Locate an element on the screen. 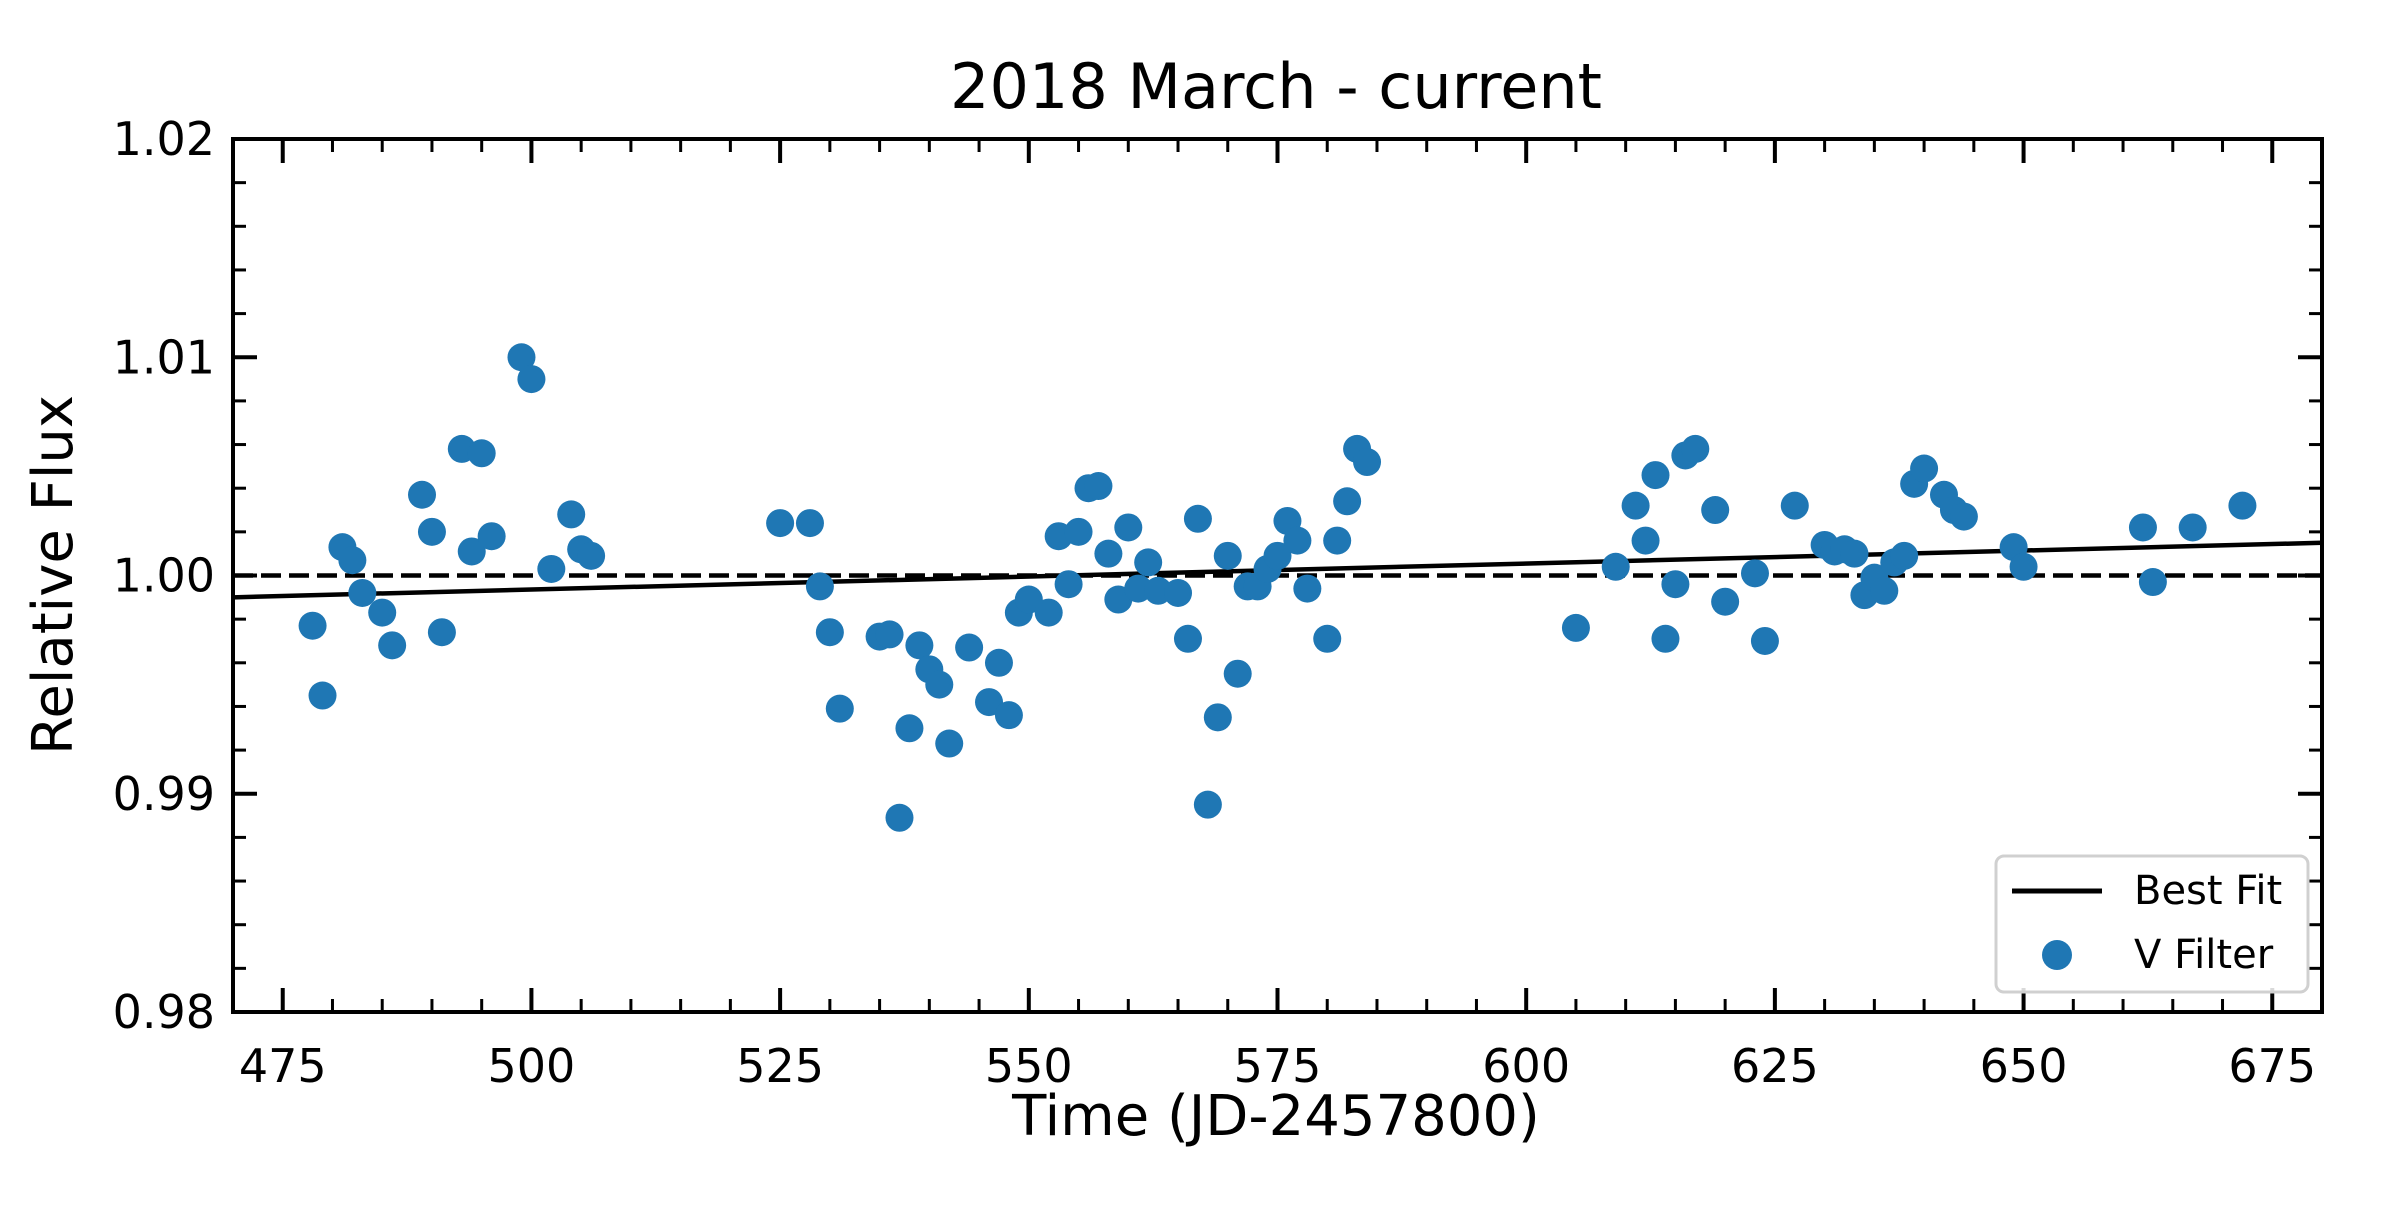 The height and width of the screenshot is (1205, 2400). x-tick-label: 575 is located at coordinates (1278, 1066).